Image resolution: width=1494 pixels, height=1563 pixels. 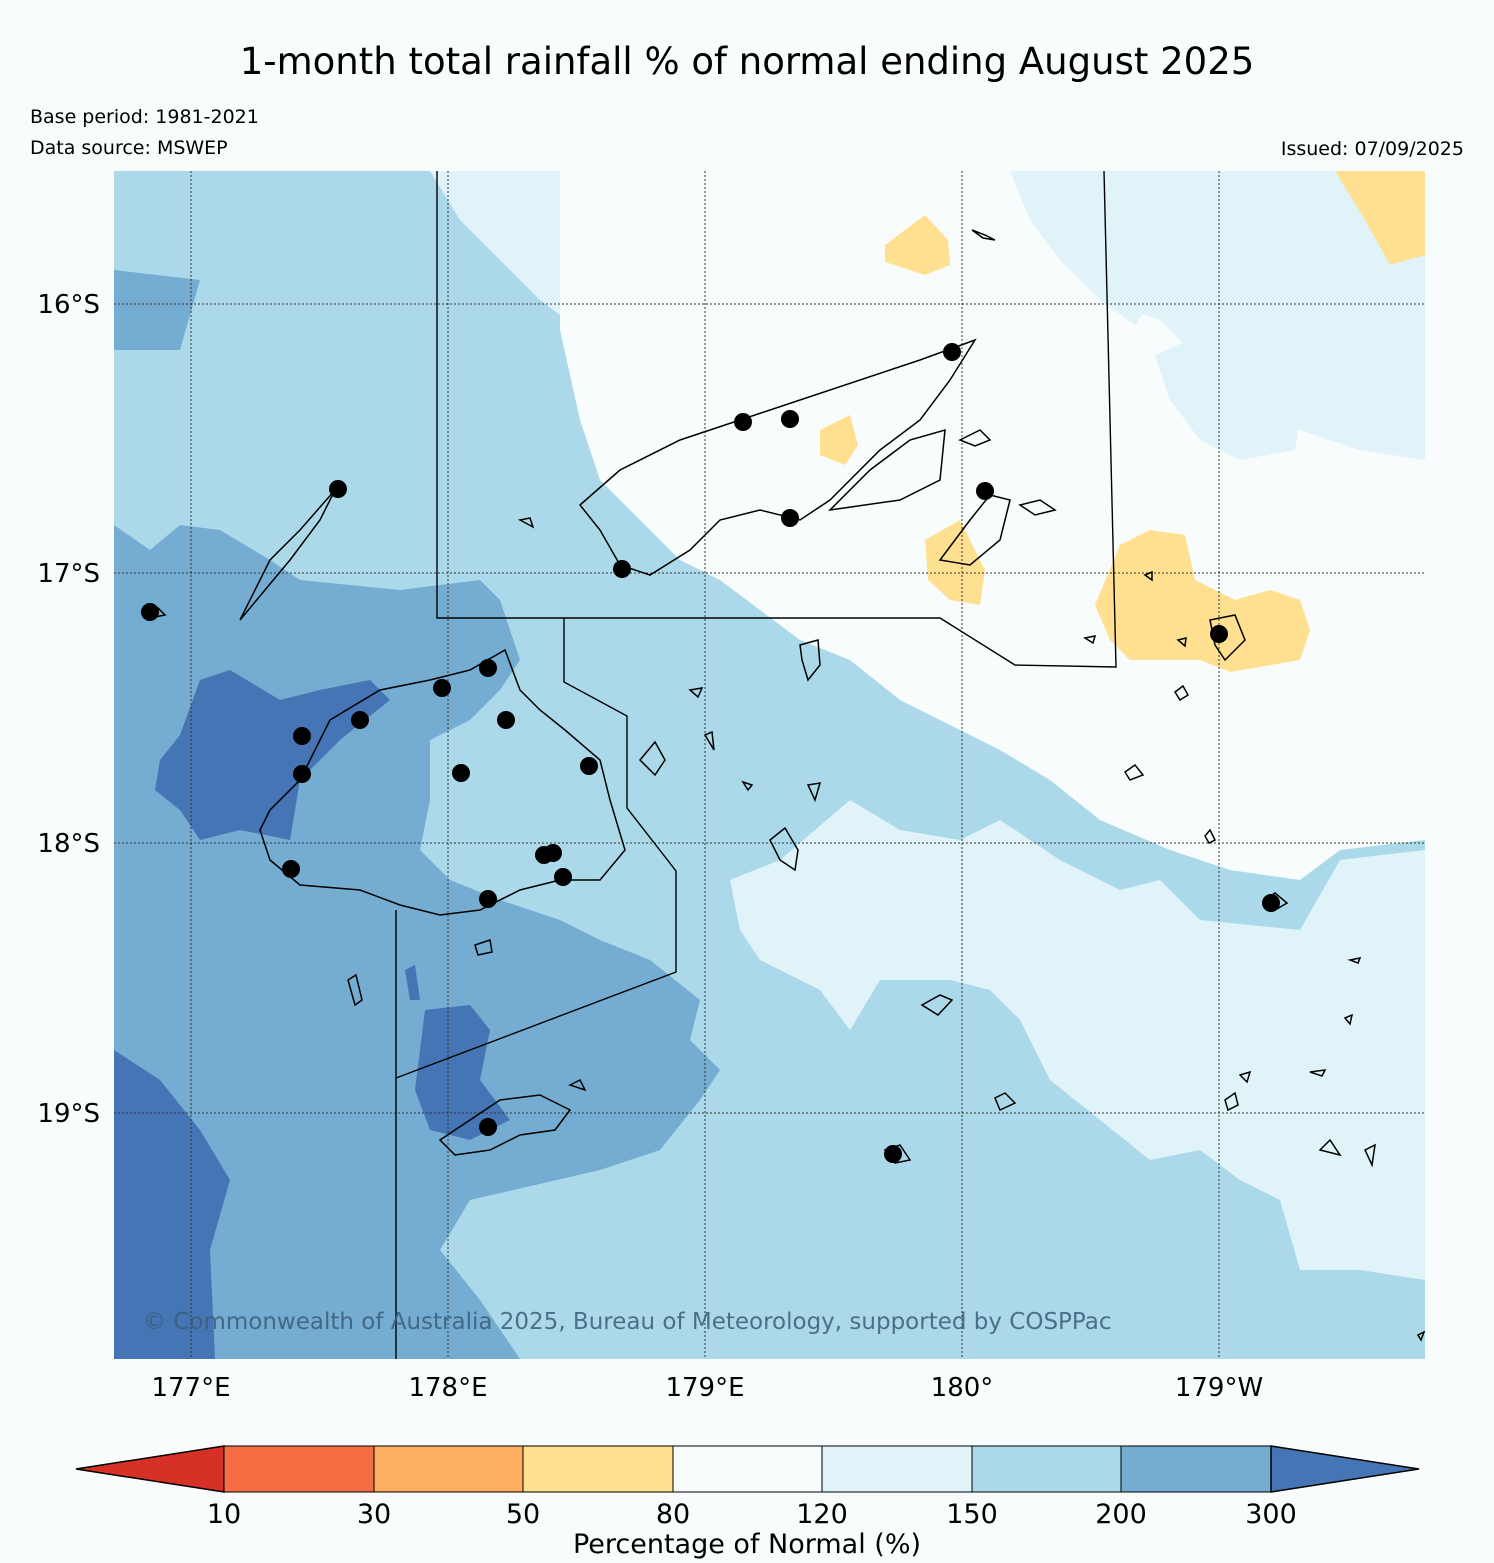 What do you see at coordinates (1345, 1469) in the screenshot?
I see `colorbar-extend-high` at bounding box center [1345, 1469].